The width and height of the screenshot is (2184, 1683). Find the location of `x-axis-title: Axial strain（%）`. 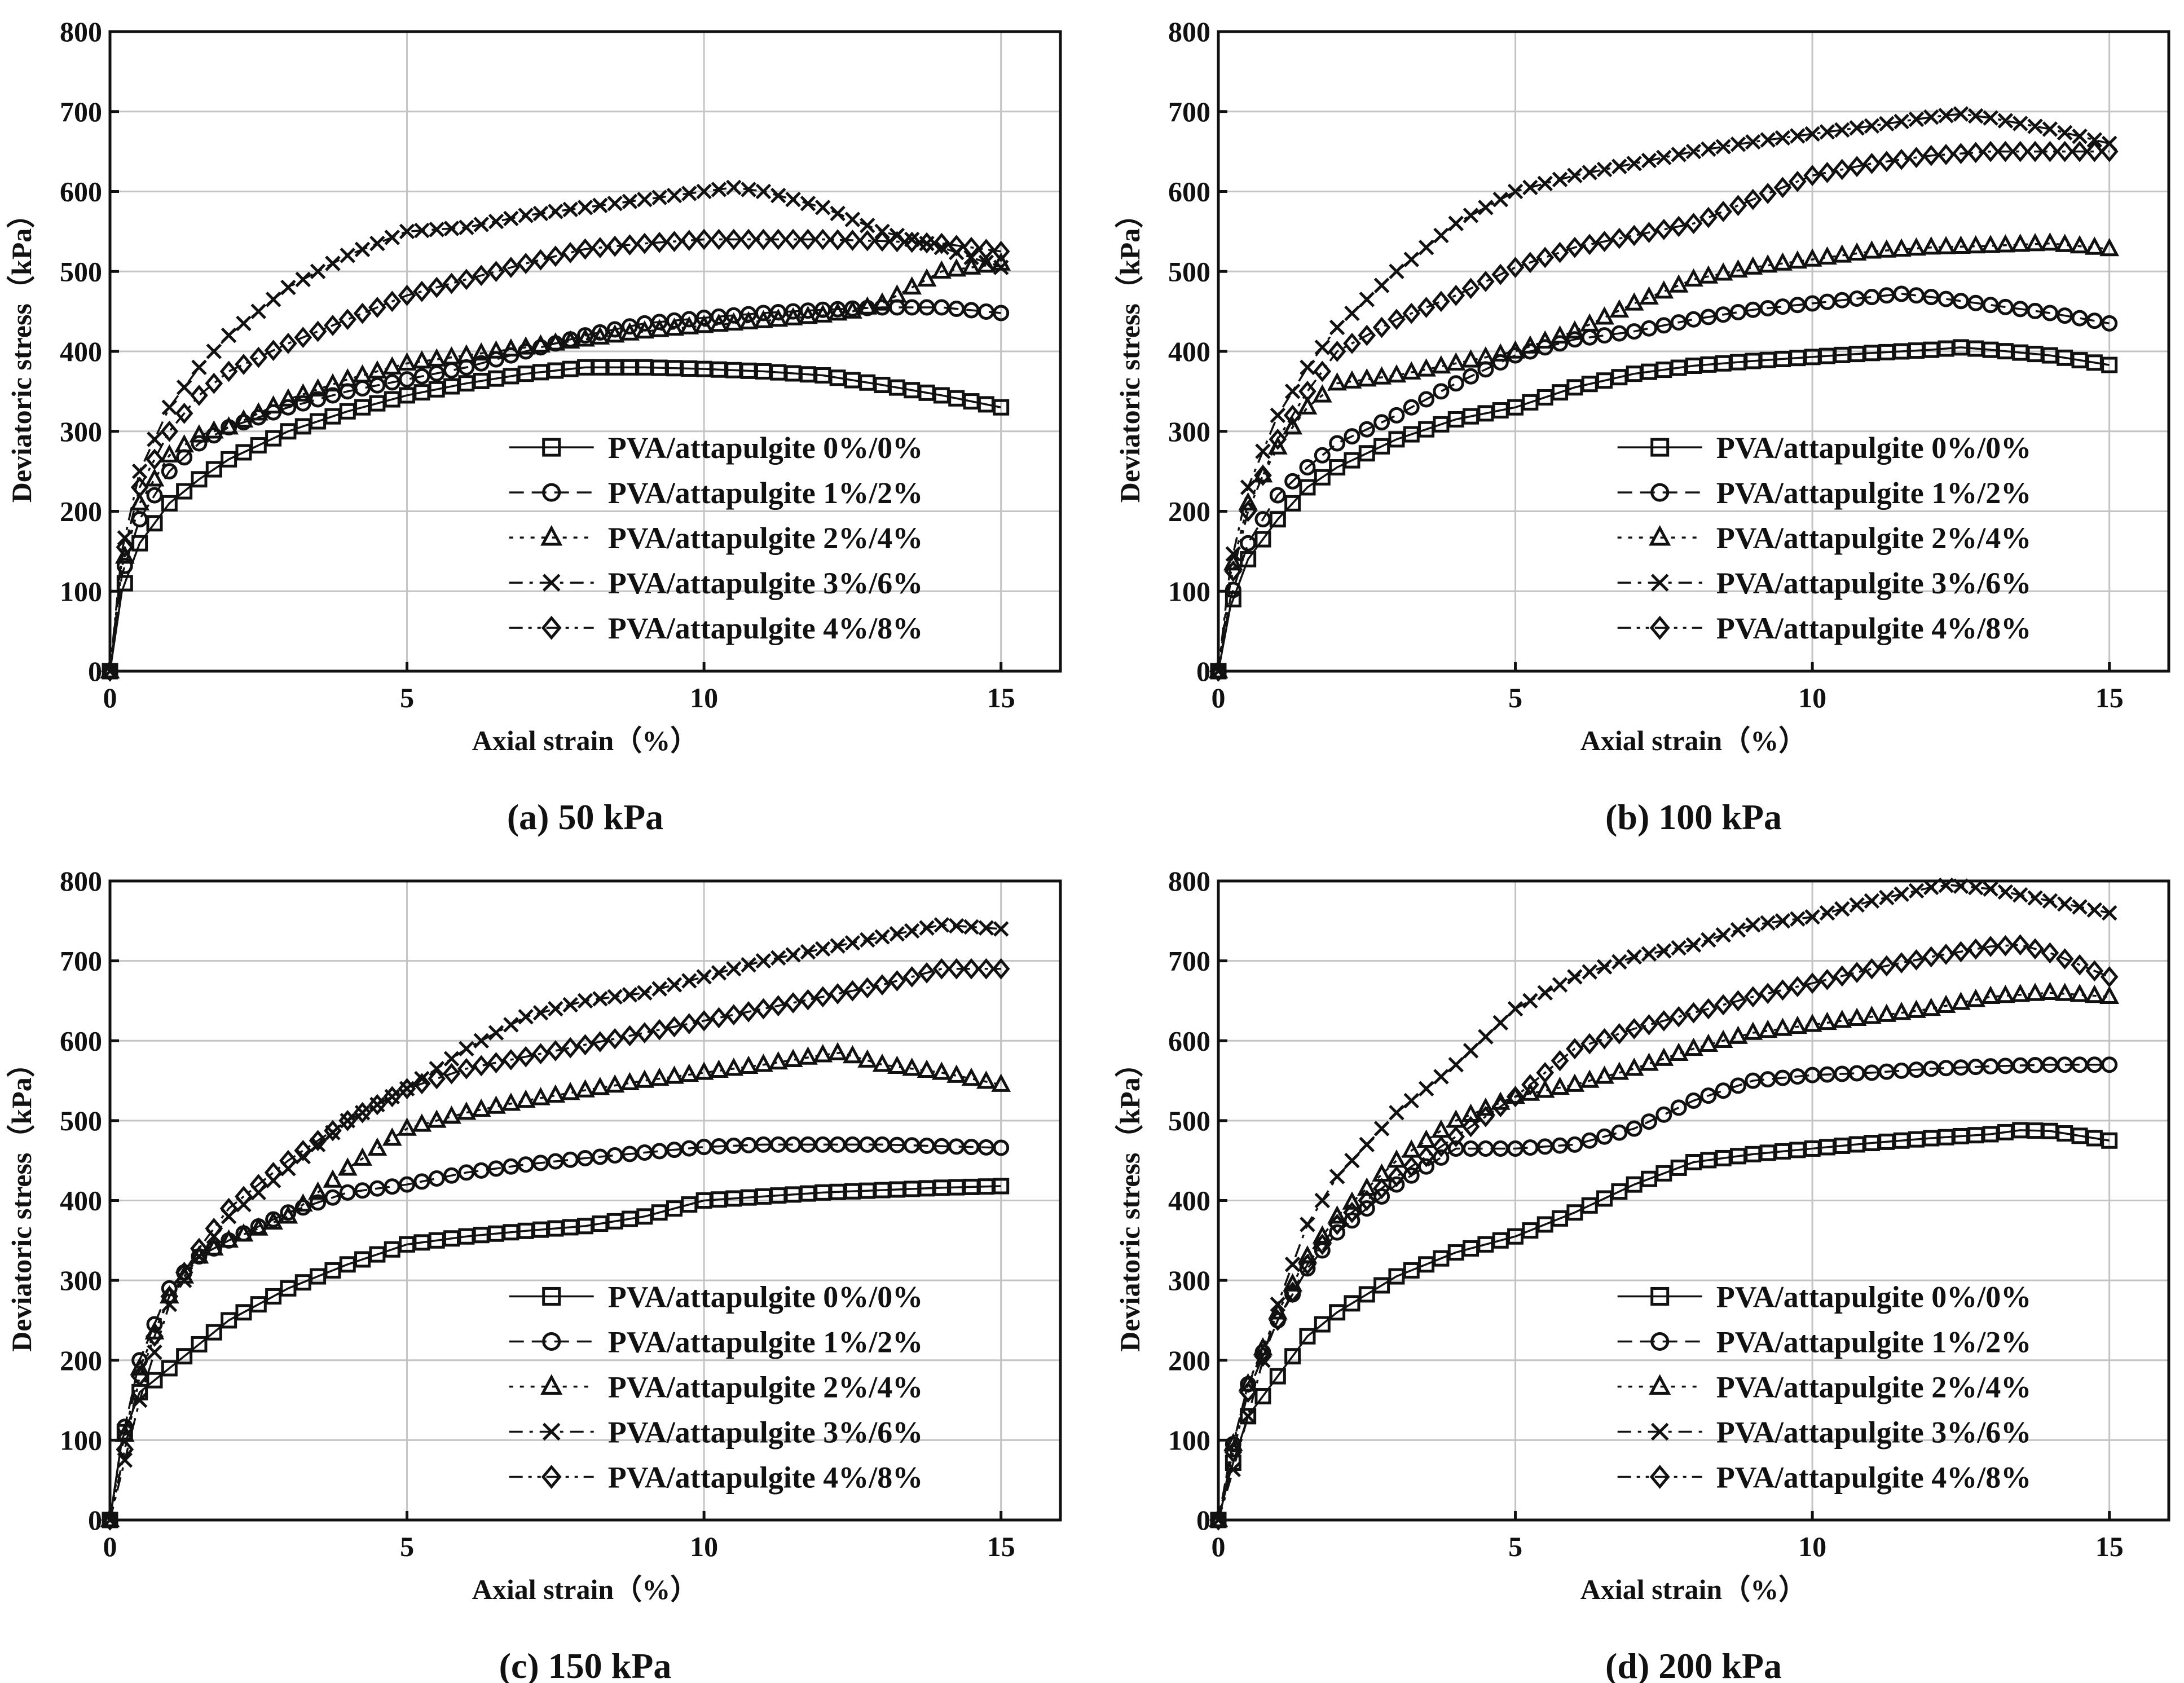

x-axis-title: Axial strain（%） is located at coordinates (1693, 1589).